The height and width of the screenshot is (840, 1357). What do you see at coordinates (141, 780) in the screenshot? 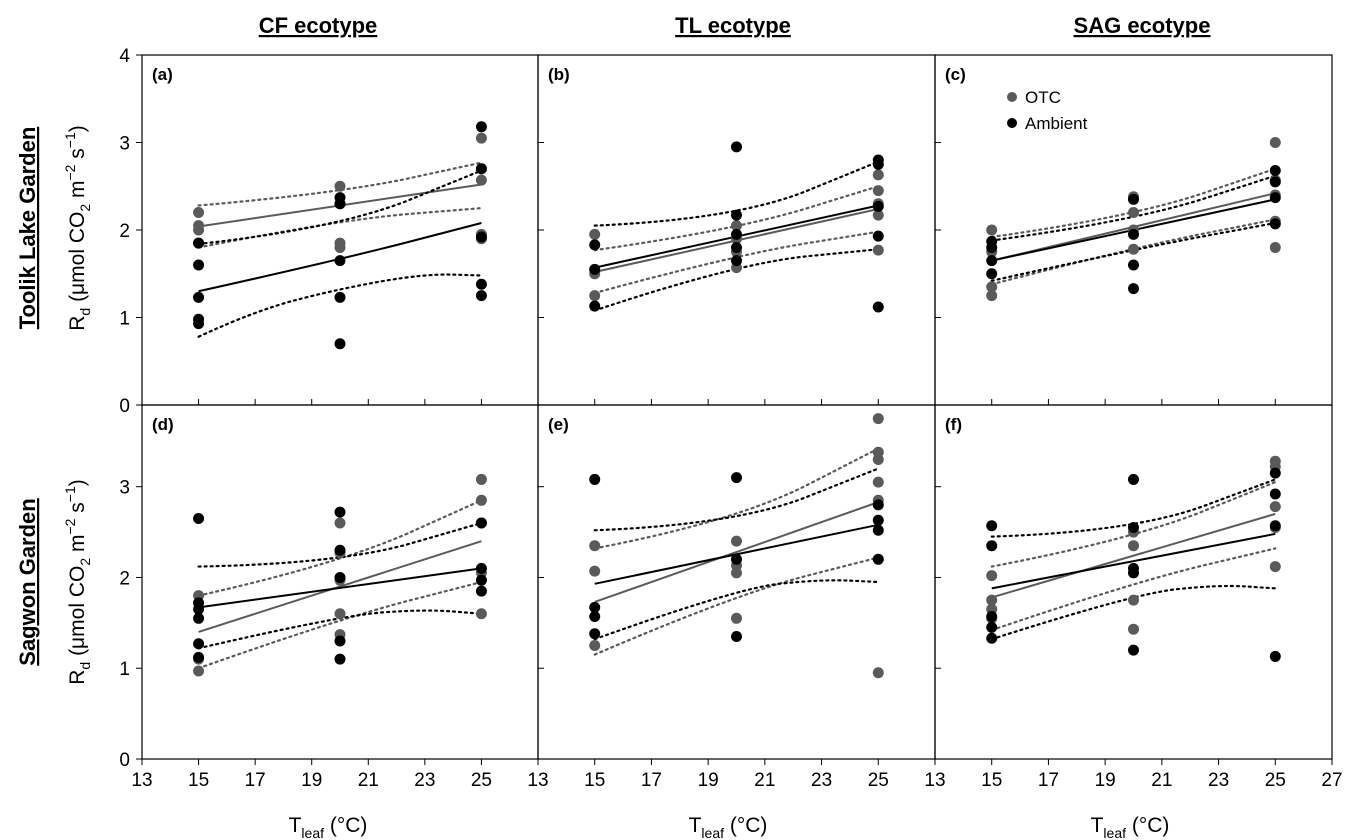
I see `x-tick-label: 13` at bounding box center [141, 780].